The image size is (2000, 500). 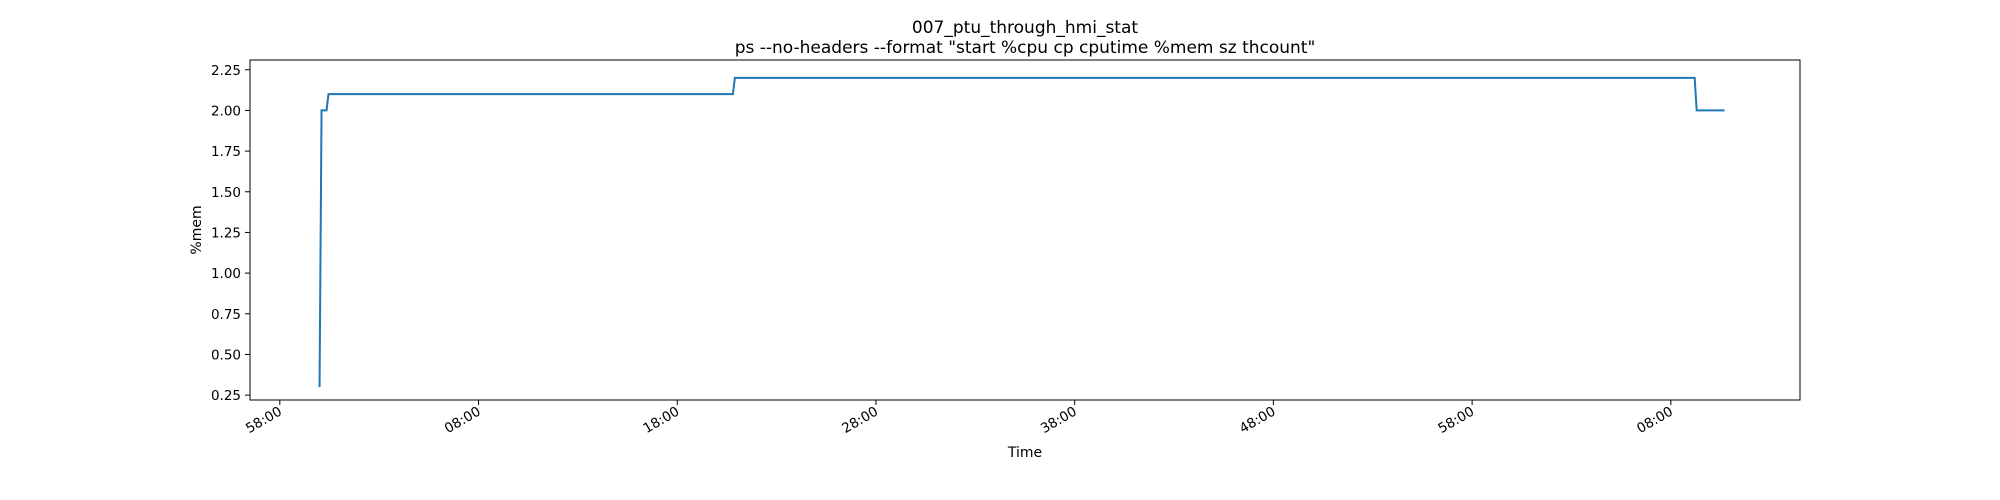 I want to click on y-tick-label: 1.75, so click(x=226, y=152).